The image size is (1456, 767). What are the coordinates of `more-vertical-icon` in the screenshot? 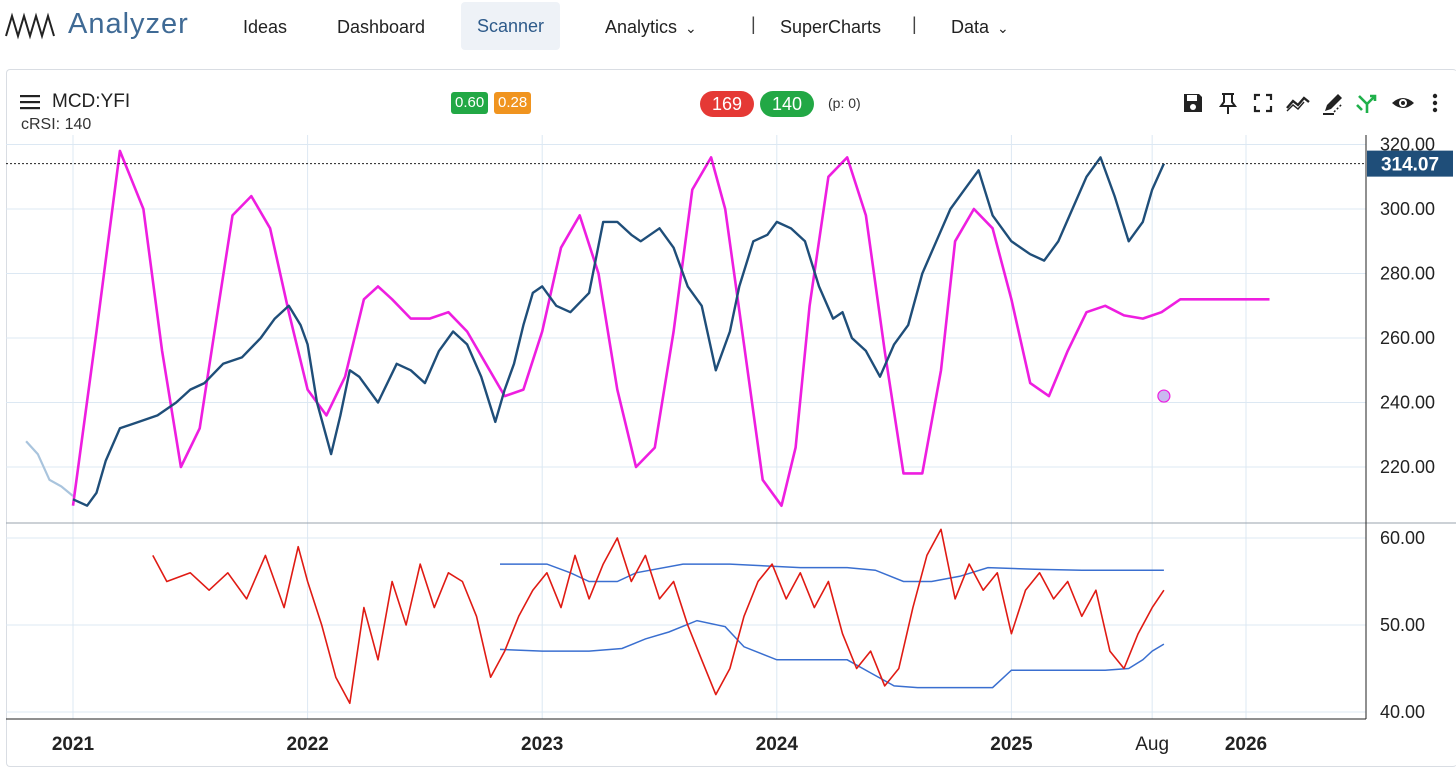 It's located at (1435, 103).